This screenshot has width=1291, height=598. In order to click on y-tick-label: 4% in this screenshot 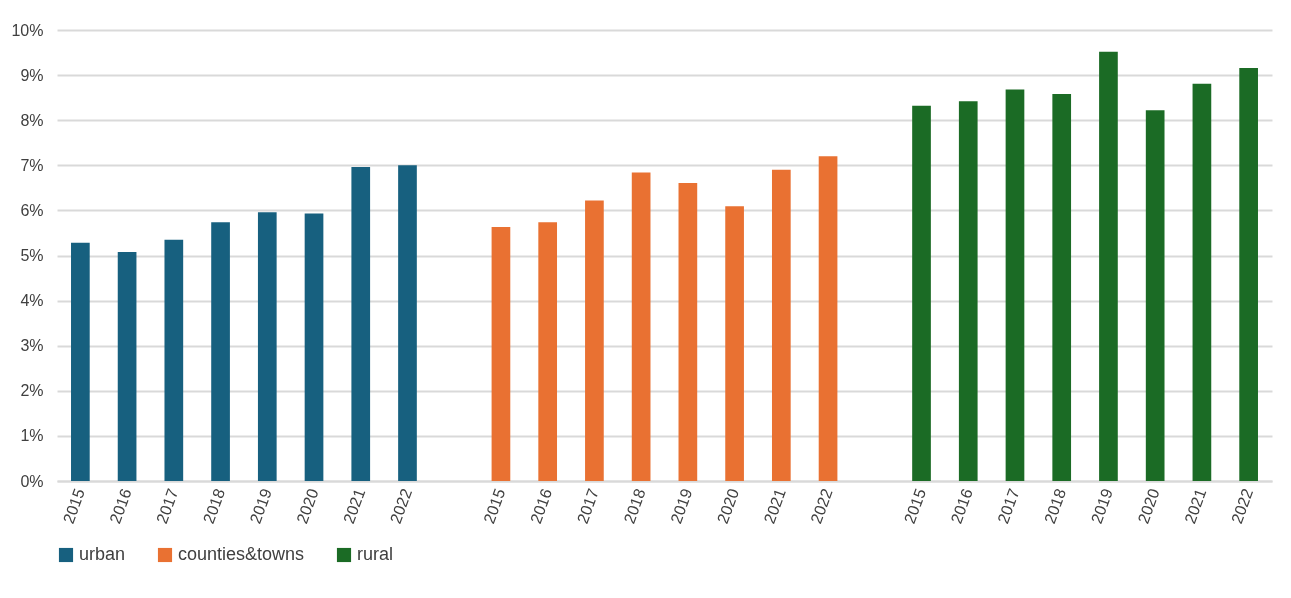, I will do `click(32, 301)`.